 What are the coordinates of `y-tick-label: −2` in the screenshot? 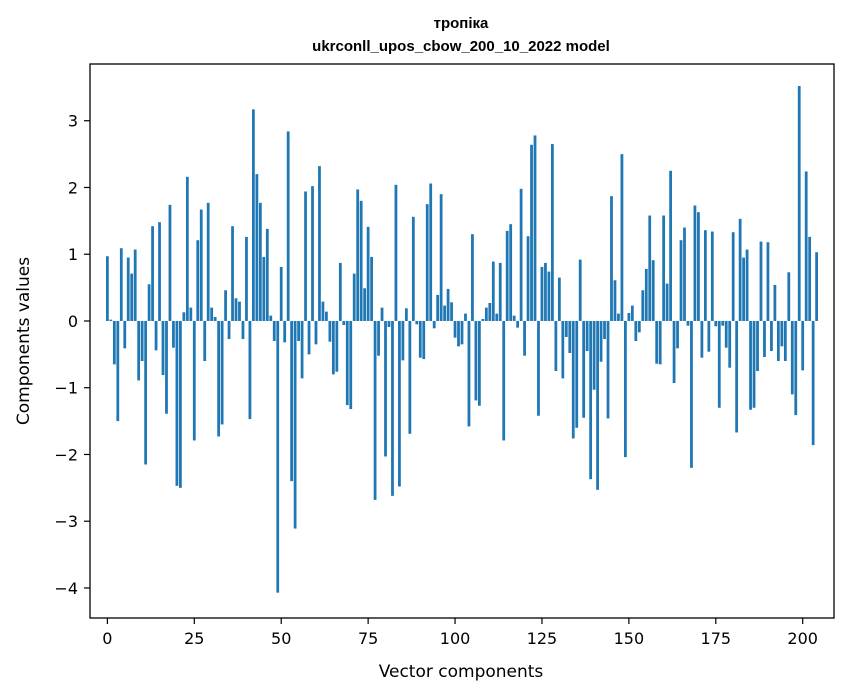 It's located at (66, 454).